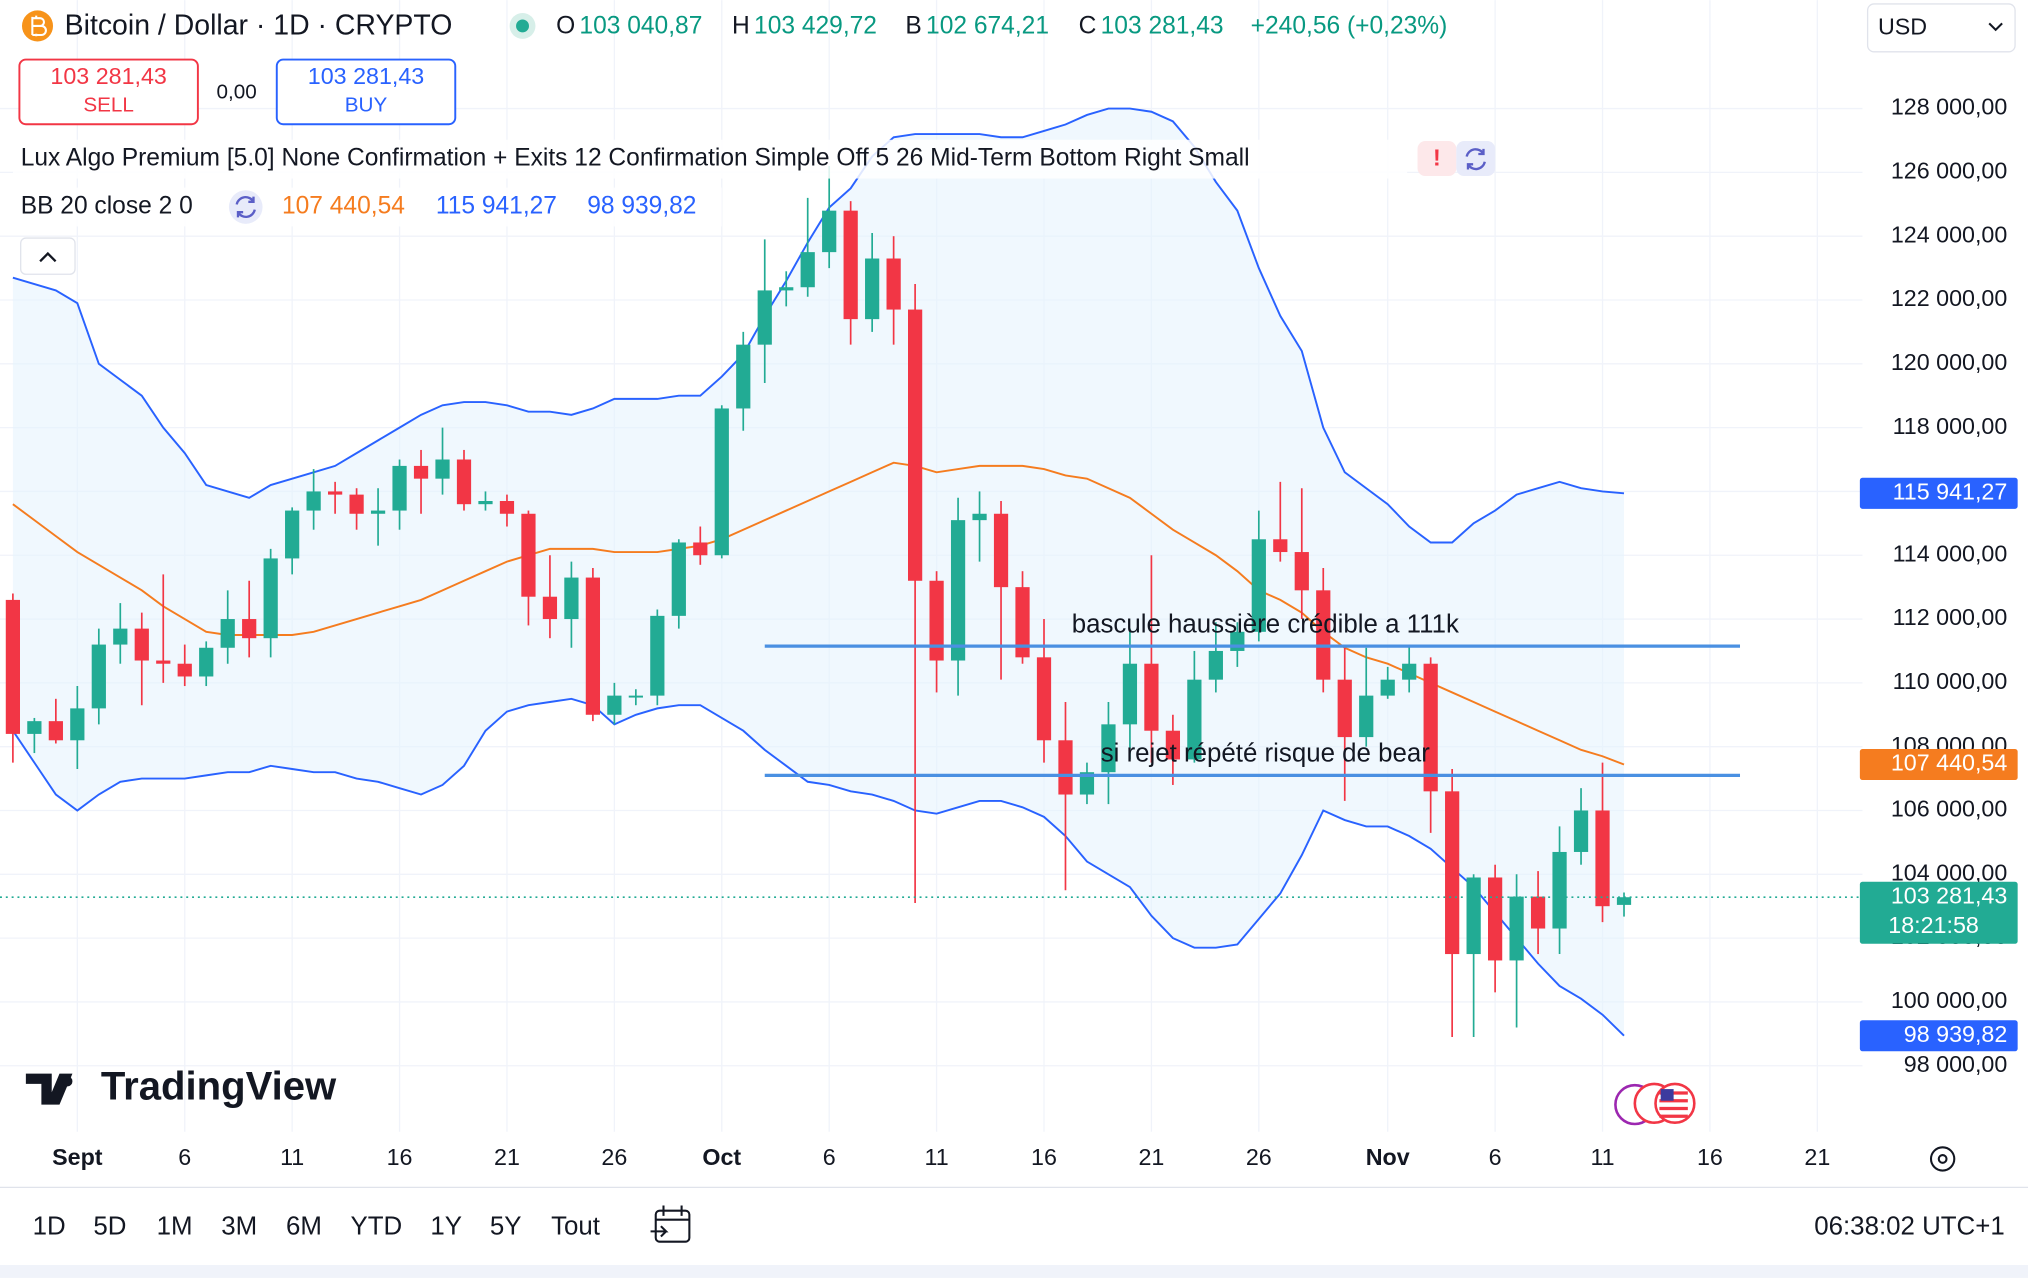  I want to click on sell-button: 103 281,43 SELL, so click(108, 92).